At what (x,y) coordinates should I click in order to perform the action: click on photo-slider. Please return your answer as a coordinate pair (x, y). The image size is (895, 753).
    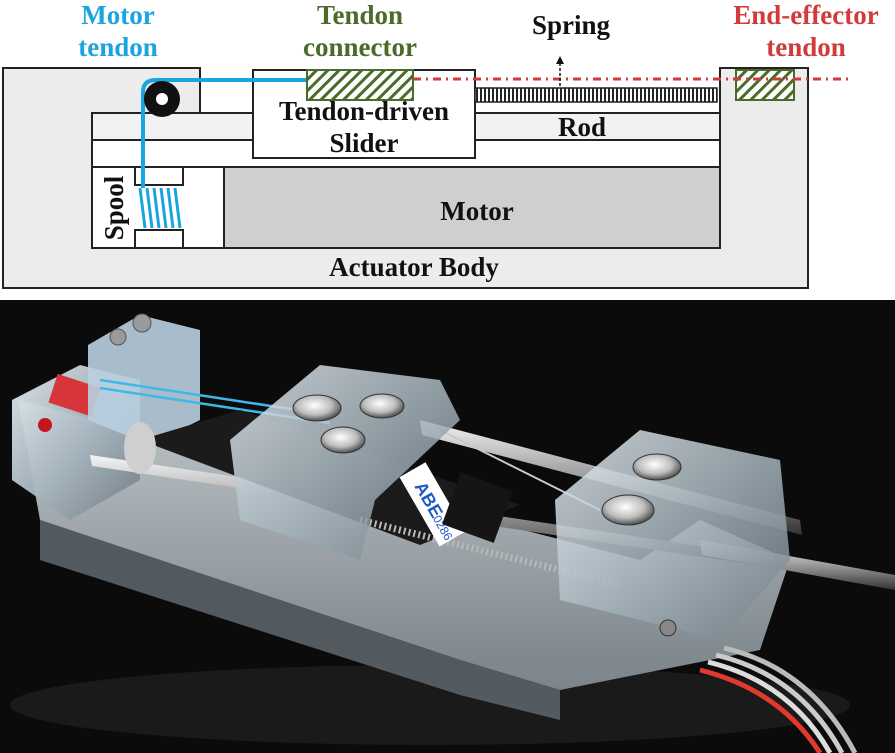
    Looking at the image, I should click on (345, 462).